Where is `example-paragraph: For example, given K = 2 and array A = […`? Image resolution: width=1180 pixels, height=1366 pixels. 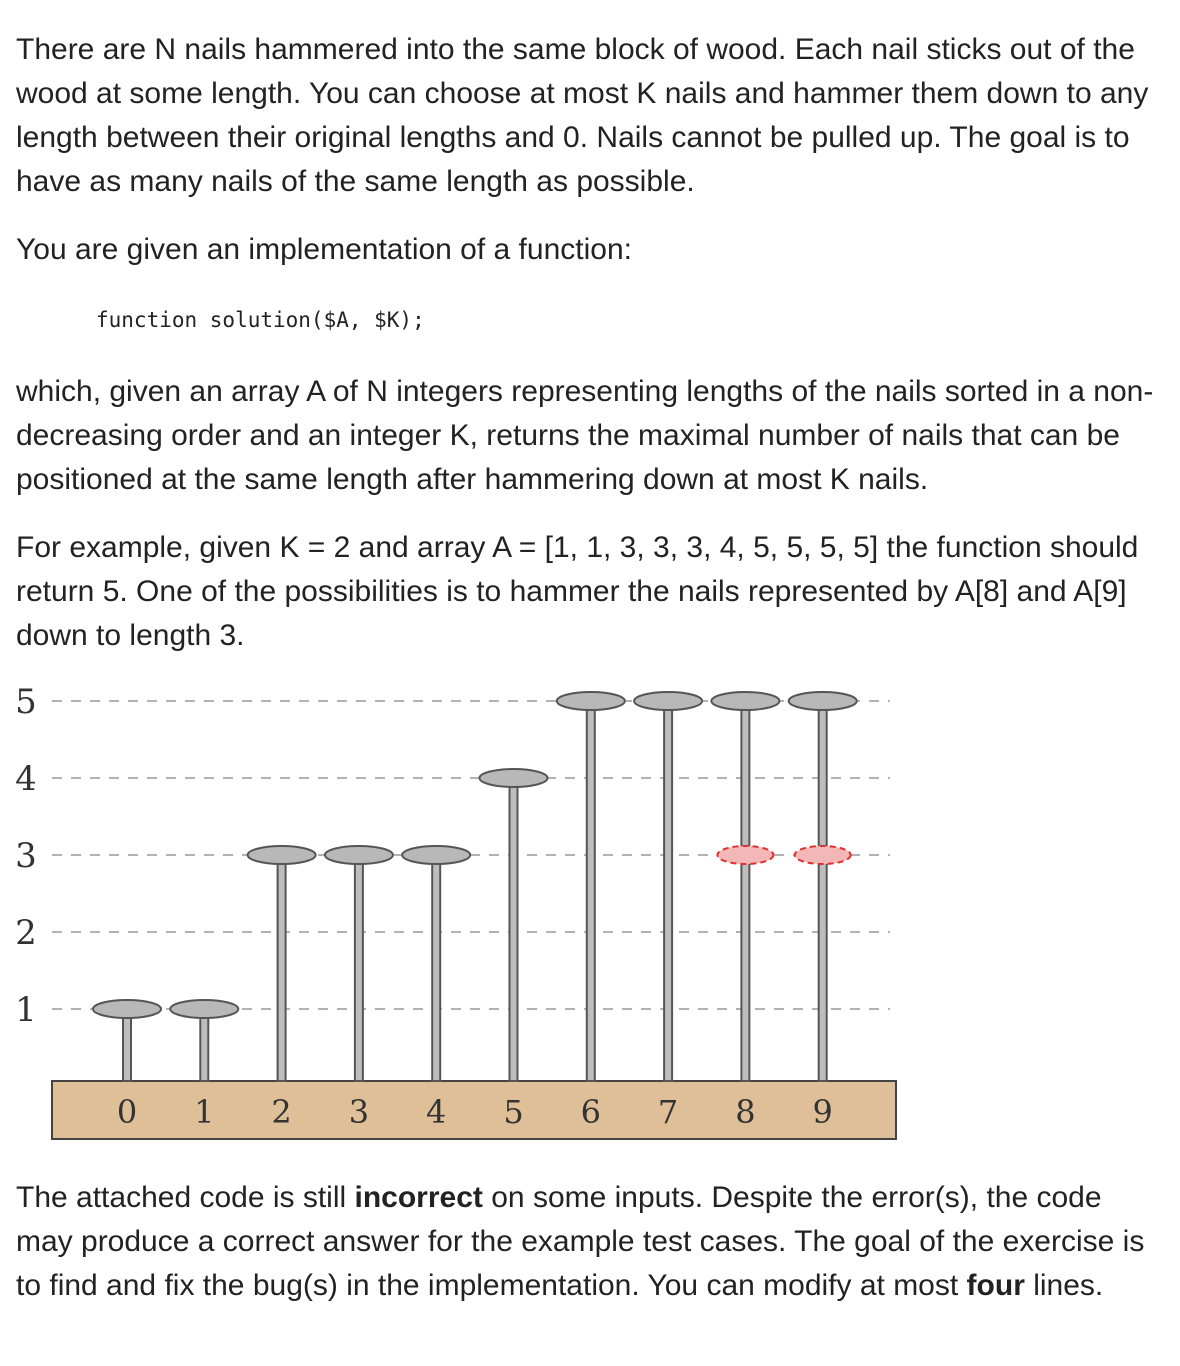
example-paragraph: For example, given K = 2 and array A = [… is located at coordinates (577, 591).